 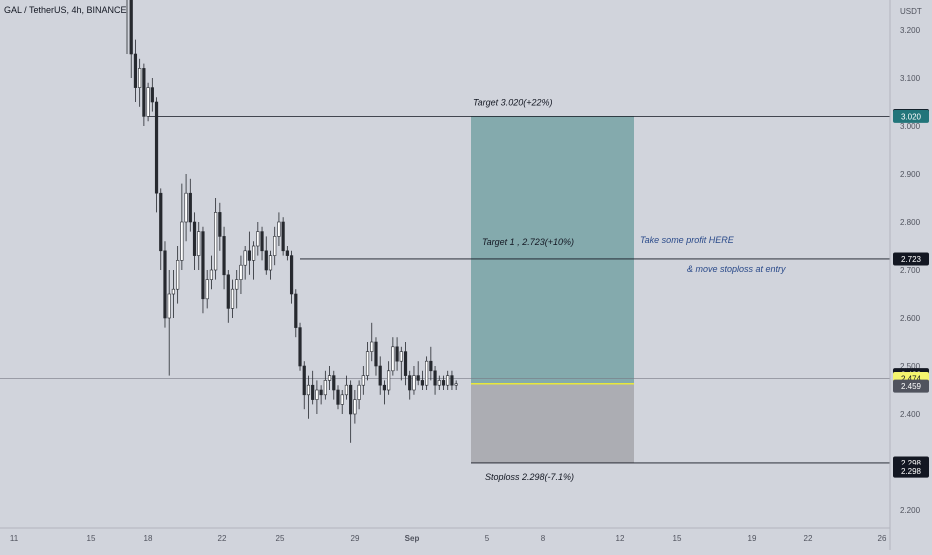 What do you see at coordinates (65, 10) in the screenshot?
I see `symbol-title: GAL / TetherUS, 4h, BINANCE` at bounding box center [65, 10].